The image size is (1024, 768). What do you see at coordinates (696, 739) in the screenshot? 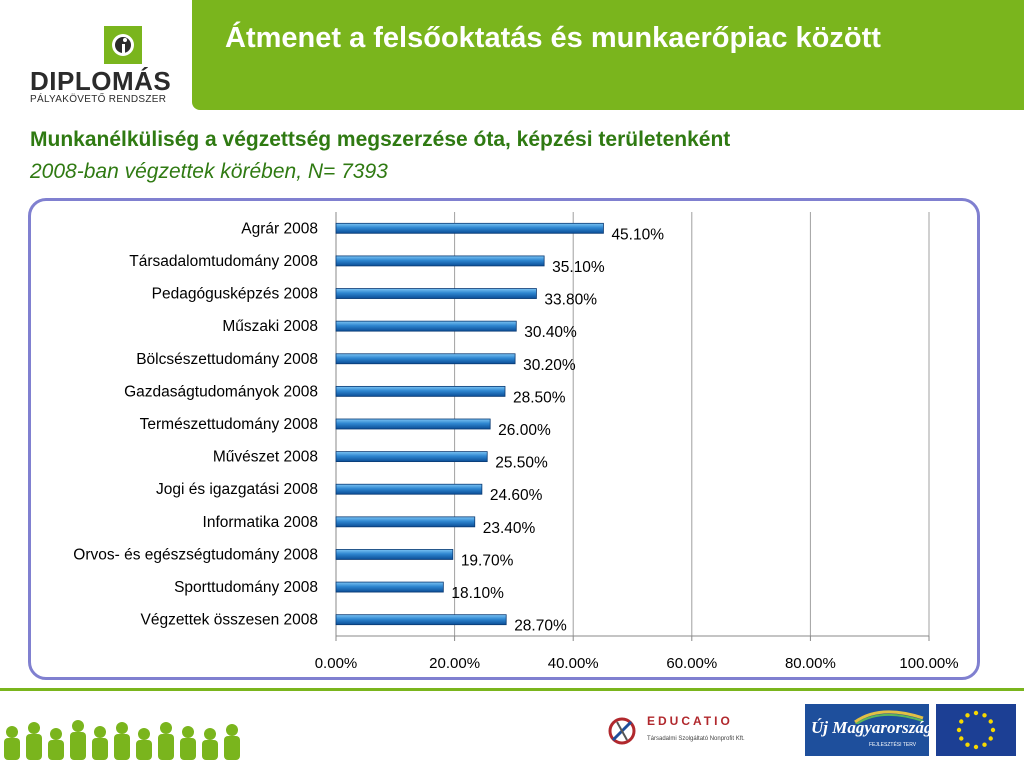
I see `educatio-subtitle: Társadalmi Szolgáltató Nonprofit Kft.` at bounding box center [696, 739].